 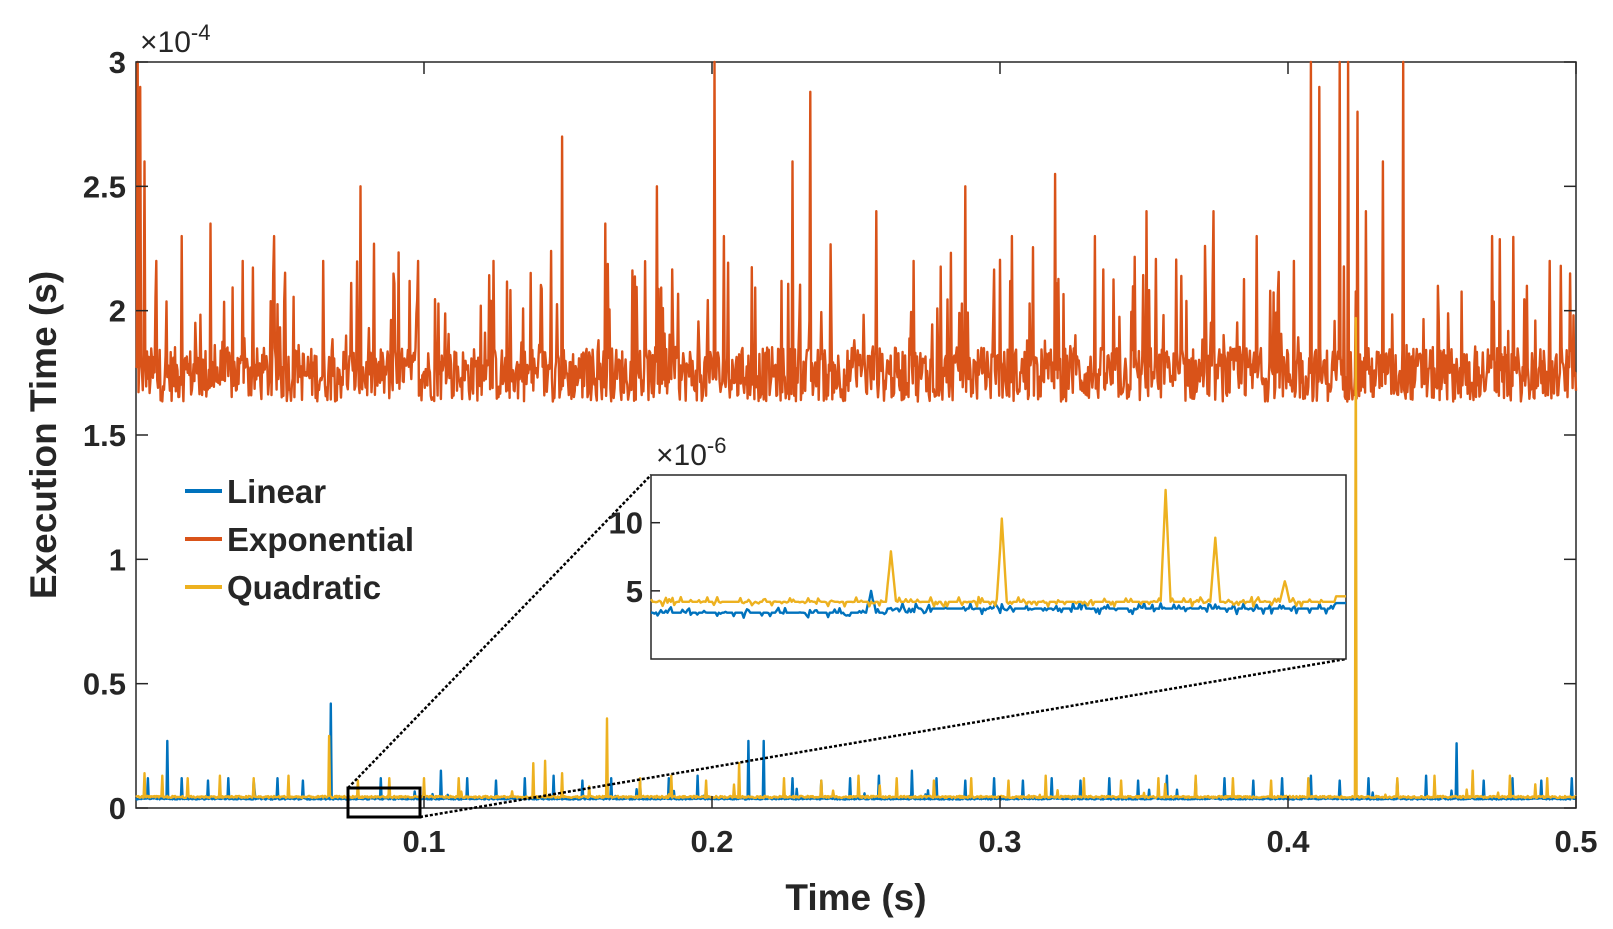 What do you see at coordinates (104, 684) in the screenshot?
I see `y-tick-label: 0.5` at bounding box center [104, 684].